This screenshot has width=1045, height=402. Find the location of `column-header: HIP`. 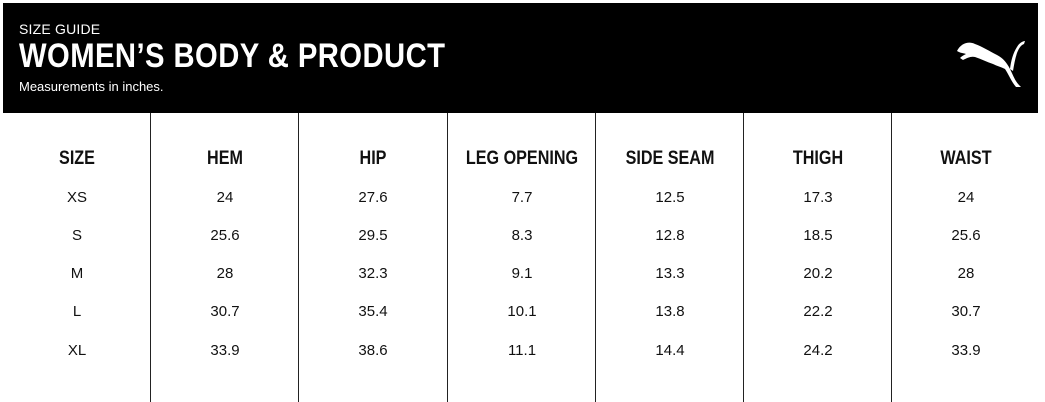

column-header: HIP is located at coordinates (373, 158).